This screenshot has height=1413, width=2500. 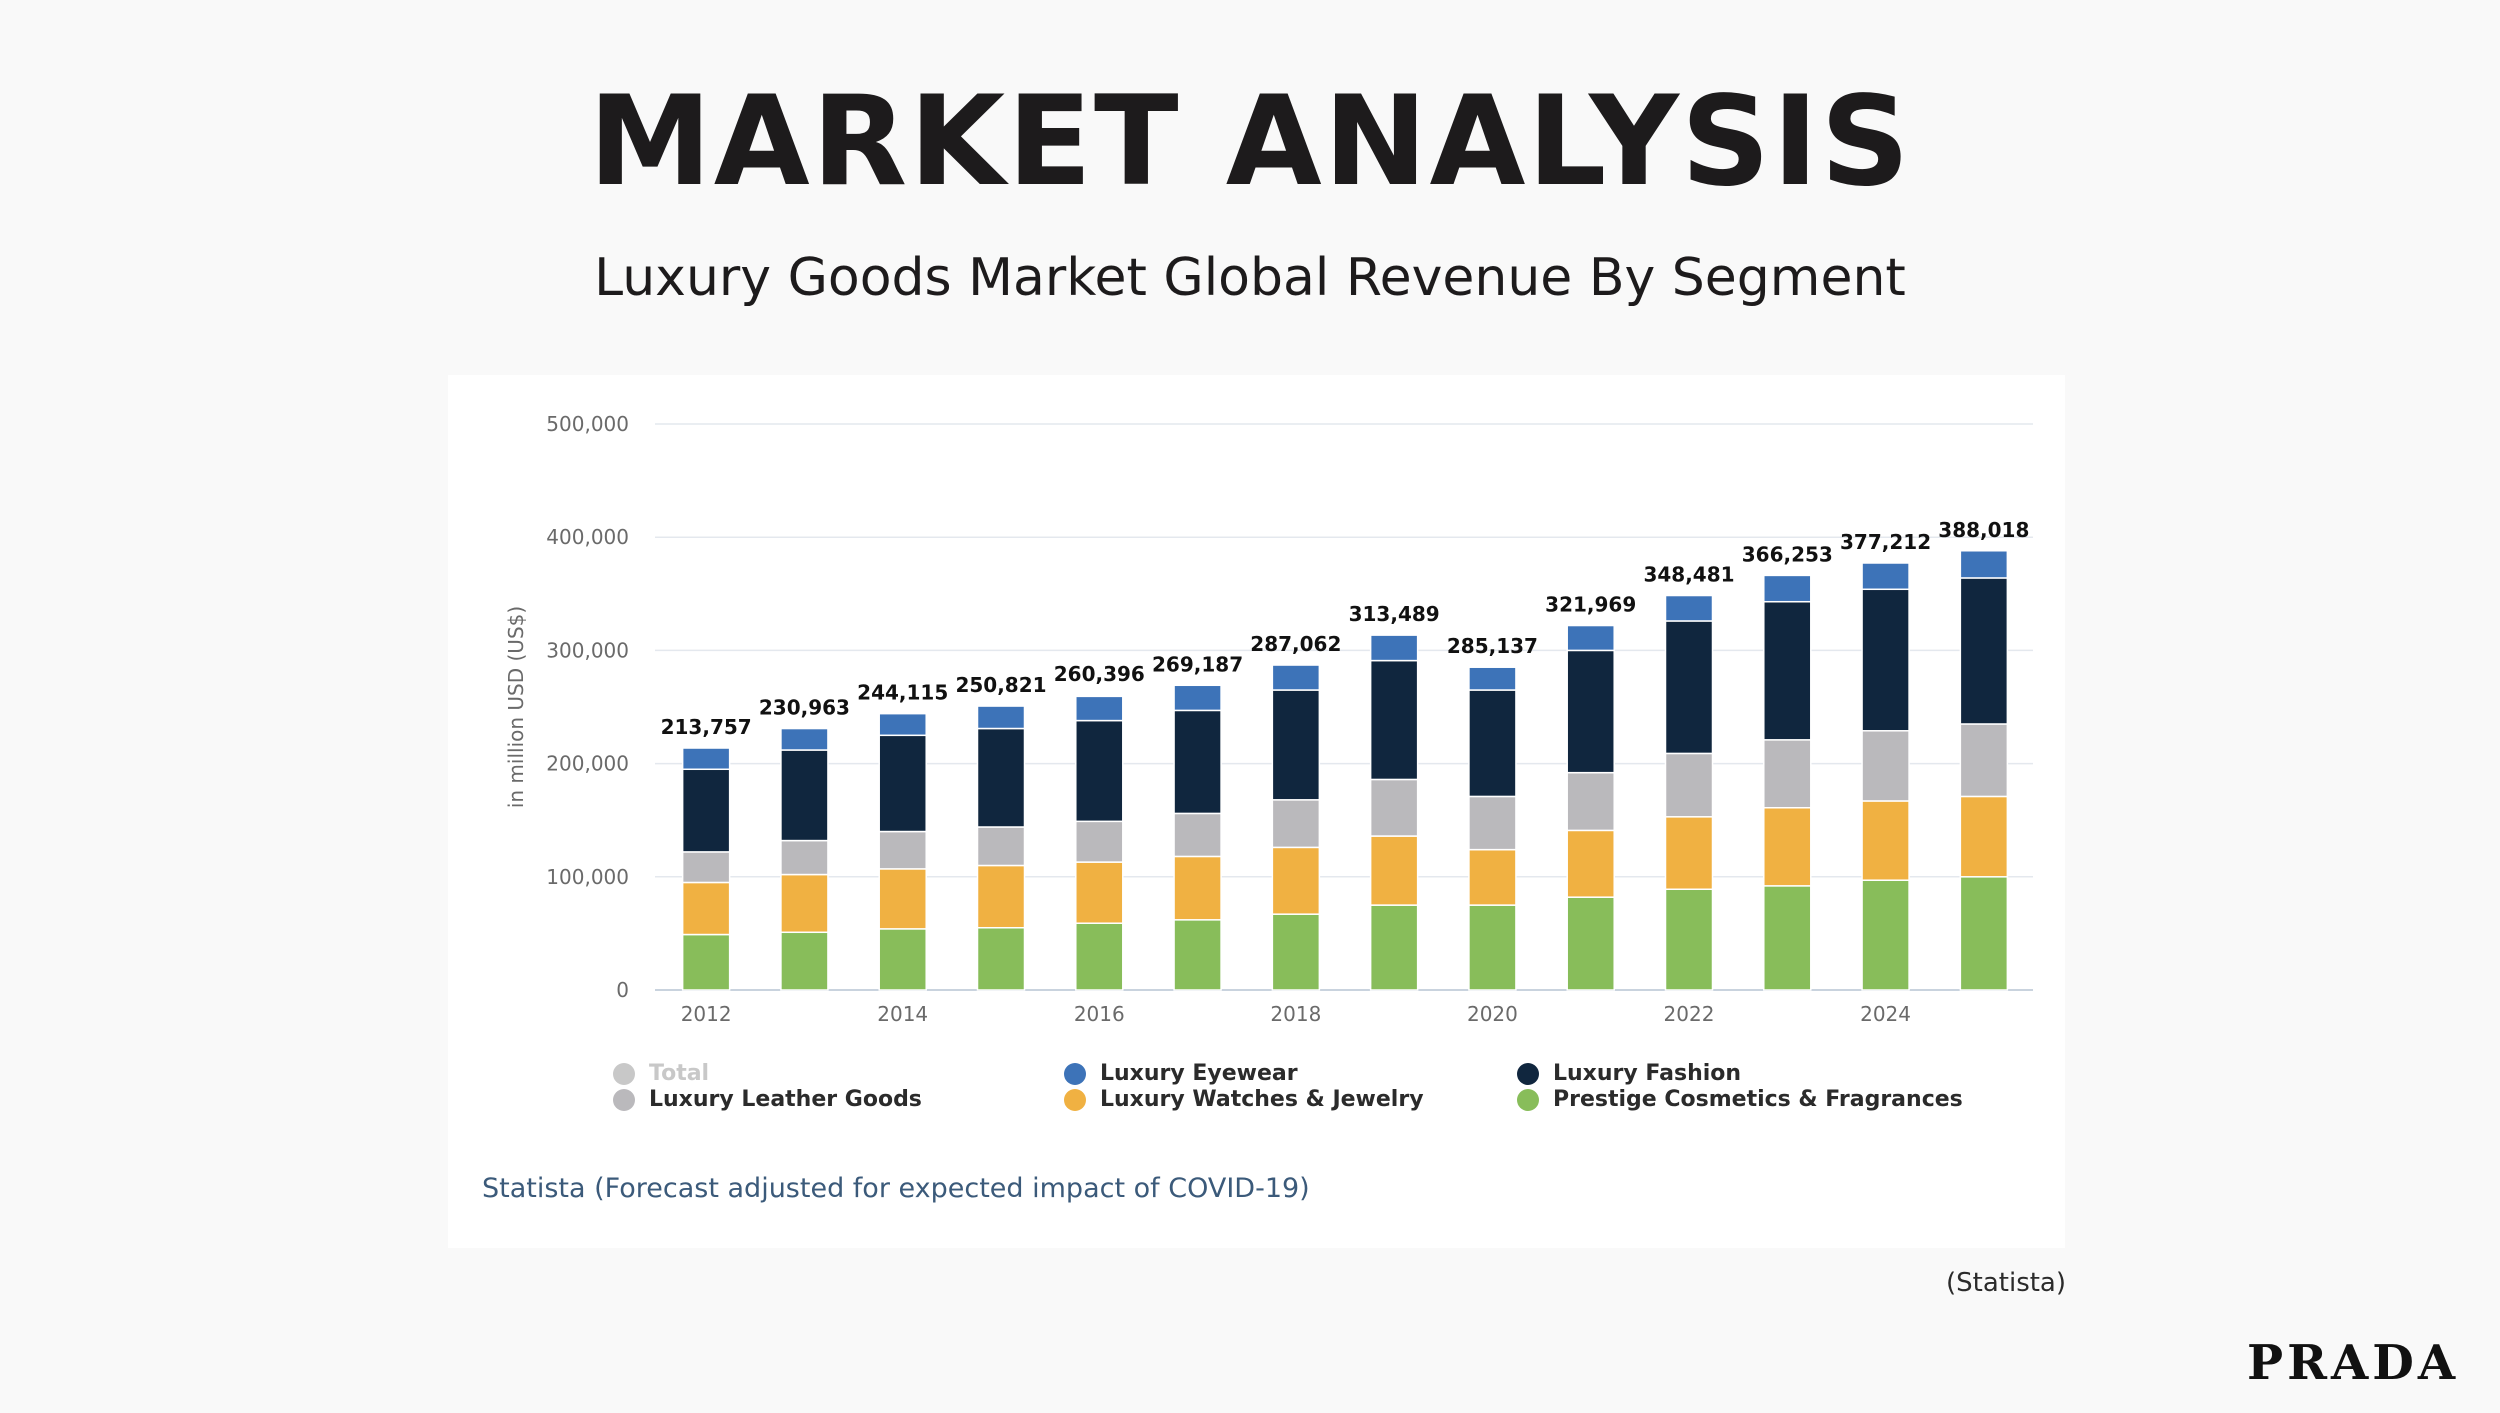 What do you see at coordinates (1885, 1014) in the screenshot?
I see `x-tick-label: 2024` at bounding box center [1885, 1014].